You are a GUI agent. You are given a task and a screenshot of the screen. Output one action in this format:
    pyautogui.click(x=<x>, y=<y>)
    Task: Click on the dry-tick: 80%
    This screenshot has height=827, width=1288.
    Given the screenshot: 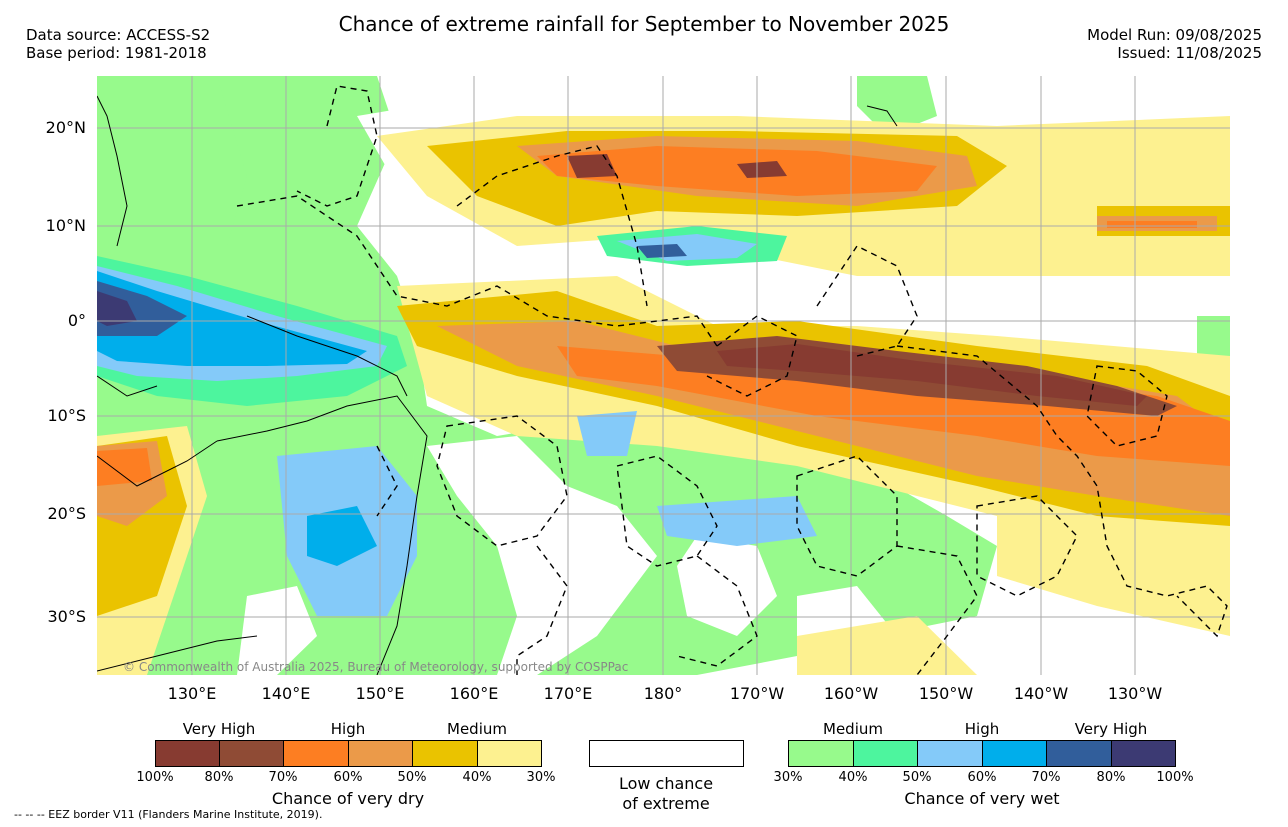 What is the action you would take?
    pyautogui.click(x=219, y=777)
    